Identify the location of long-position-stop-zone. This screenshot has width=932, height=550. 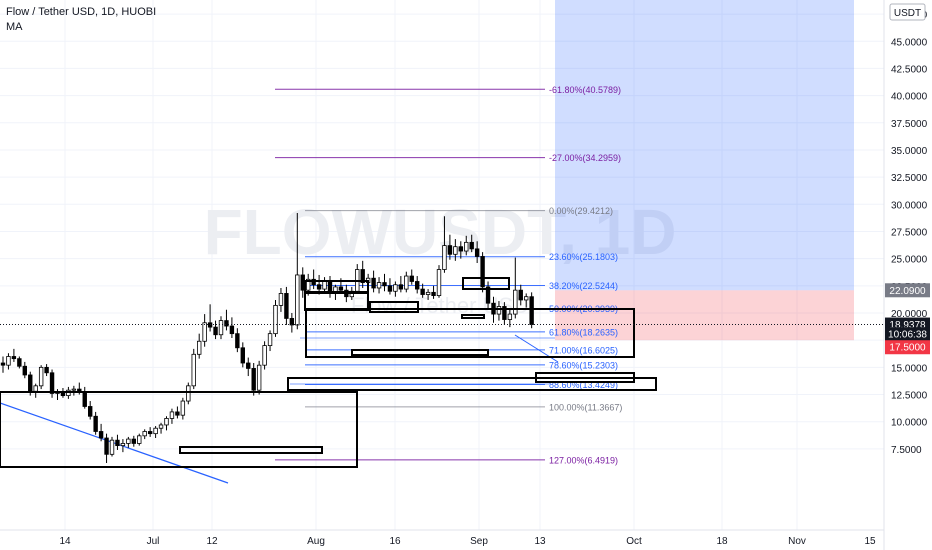
(704, 315).